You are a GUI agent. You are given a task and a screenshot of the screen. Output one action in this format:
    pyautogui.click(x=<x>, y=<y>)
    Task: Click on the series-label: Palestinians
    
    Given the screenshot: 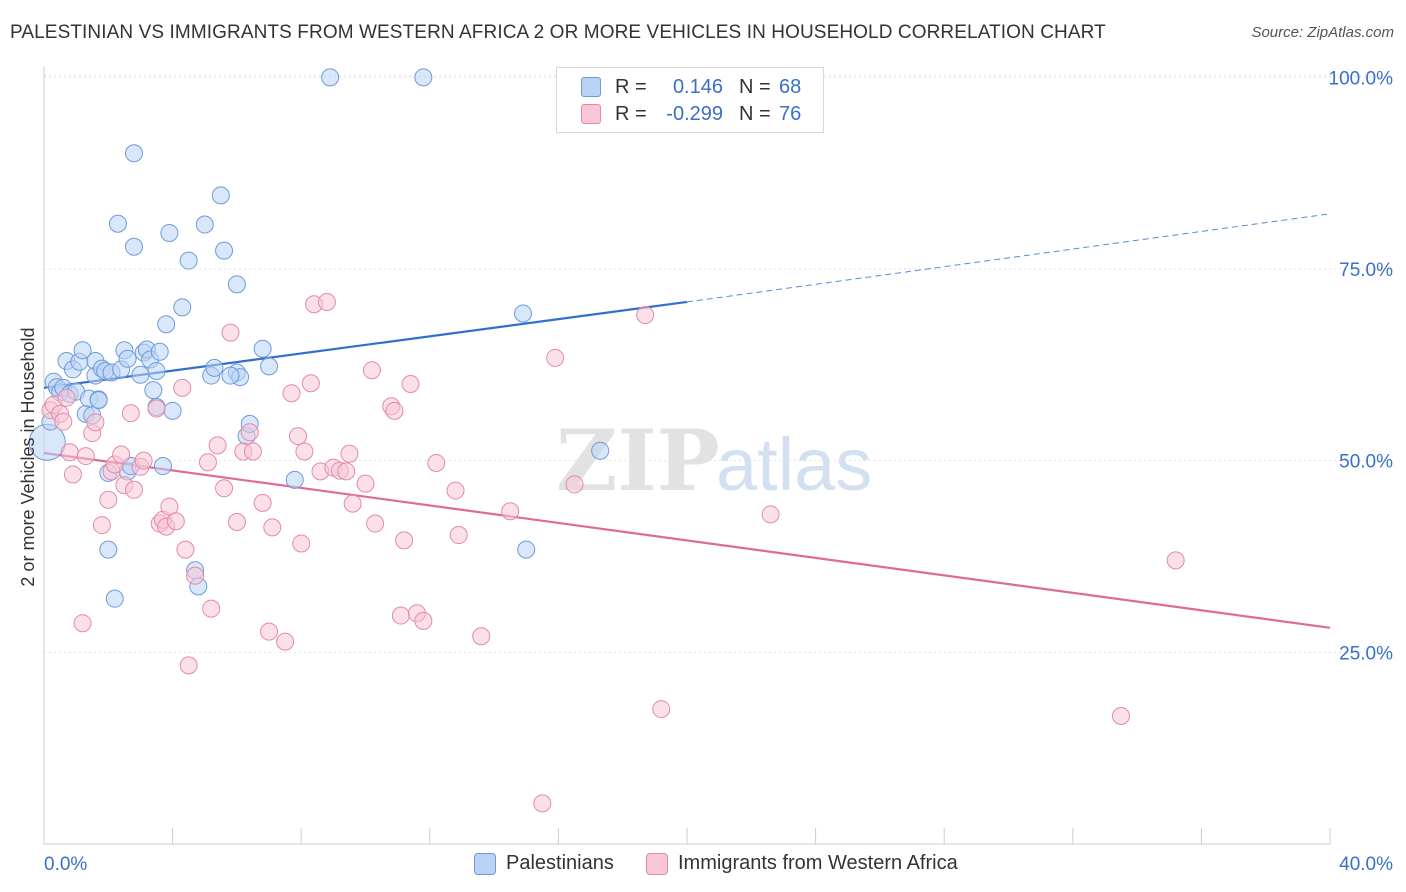 What is the action you would take?
    pyautogui.click(x=560, y=863)
    